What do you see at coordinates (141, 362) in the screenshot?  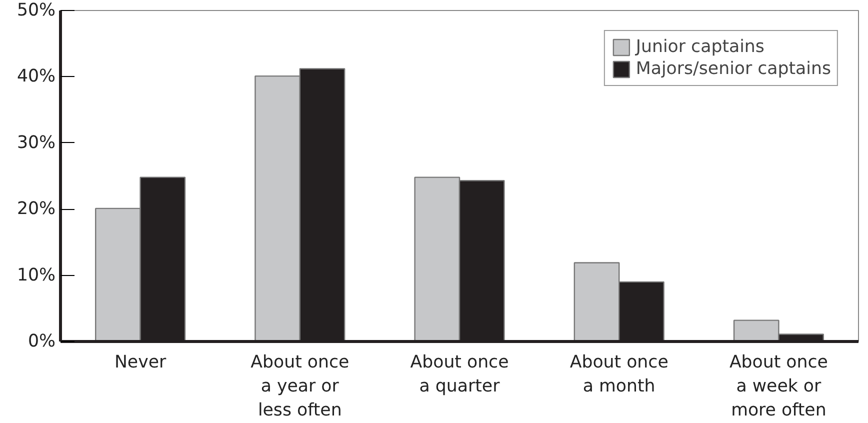 I see `x-tick-label: Never` at bounding box center [141, 362].